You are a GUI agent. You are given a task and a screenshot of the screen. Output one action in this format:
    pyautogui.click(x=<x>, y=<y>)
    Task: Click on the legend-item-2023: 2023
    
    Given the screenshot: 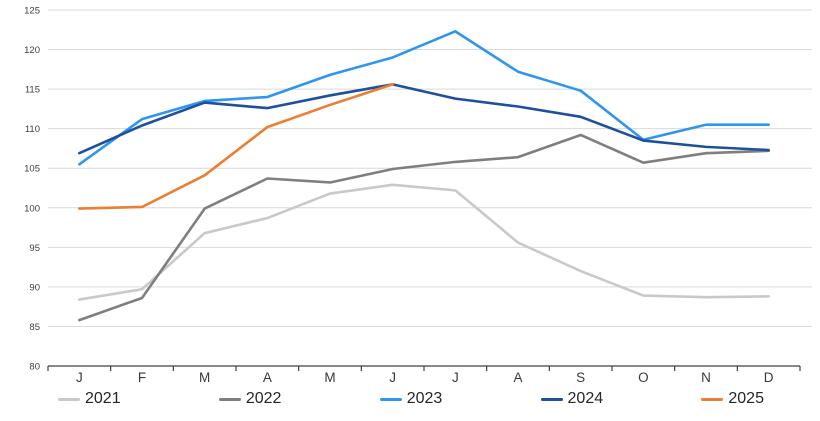 What is the action you would take?
    pyautogui.click(x=411, y=399)
    